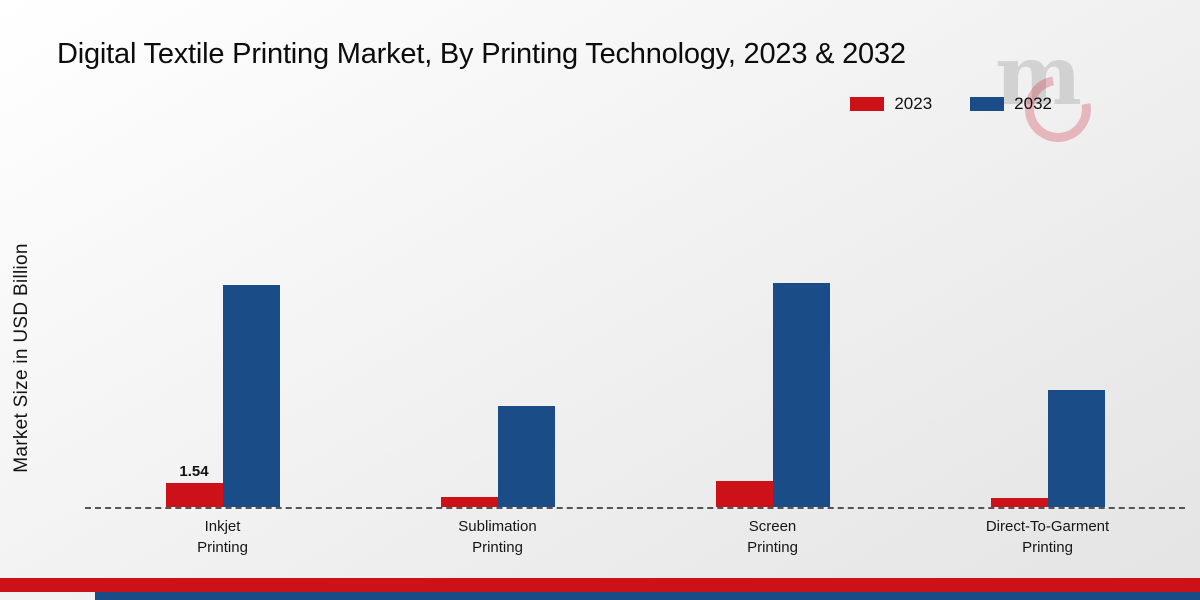 This screenshot has height=600, width=1200. I want to click on bar-column: 1.54, so click(194, 485).